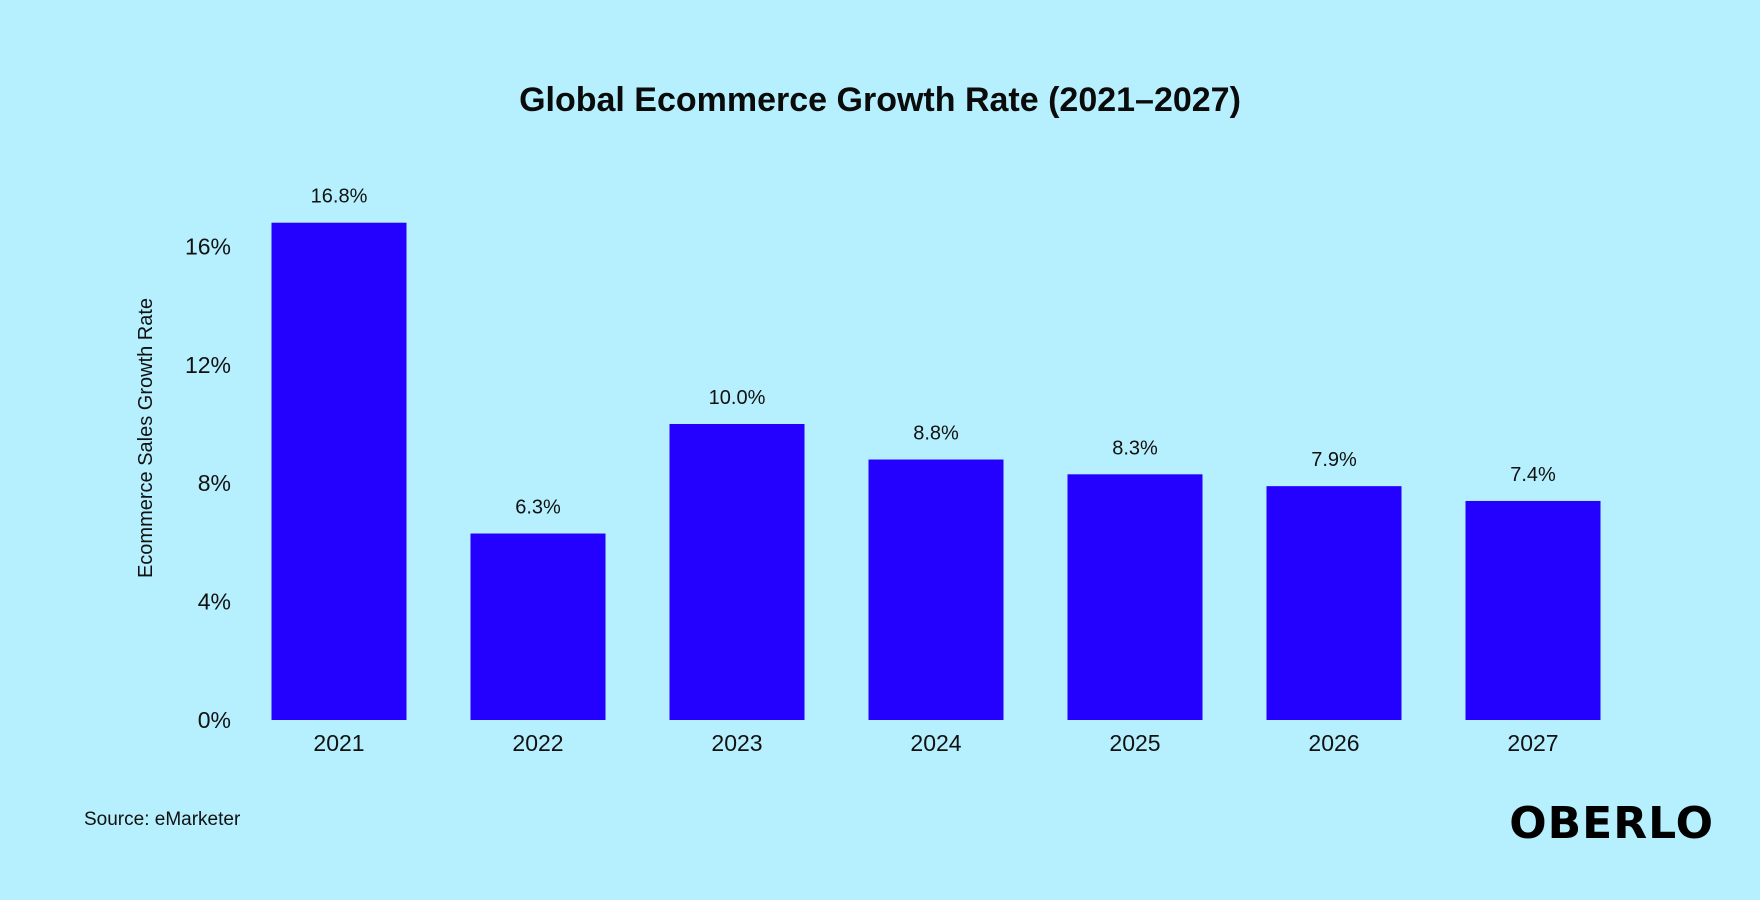 This screenshot has height=900, width=1760. I want to click on bar-2022, so click(538, 626).